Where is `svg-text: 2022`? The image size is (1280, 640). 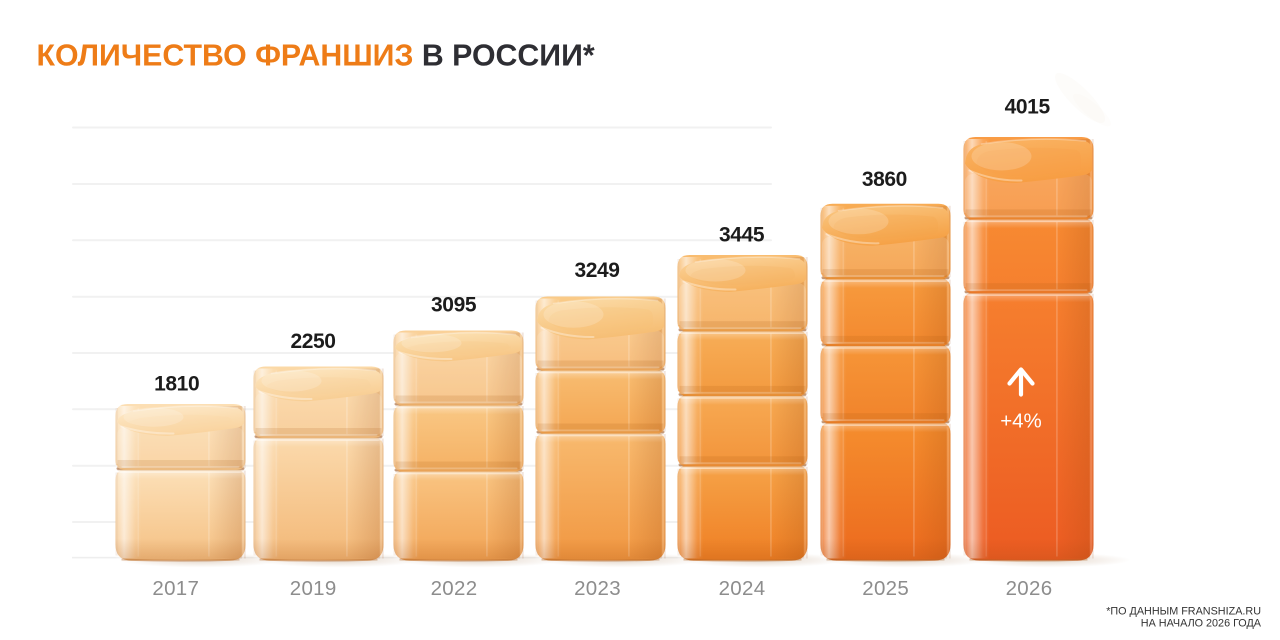
svg-text: 2022 is located at coordinates (454, 588).